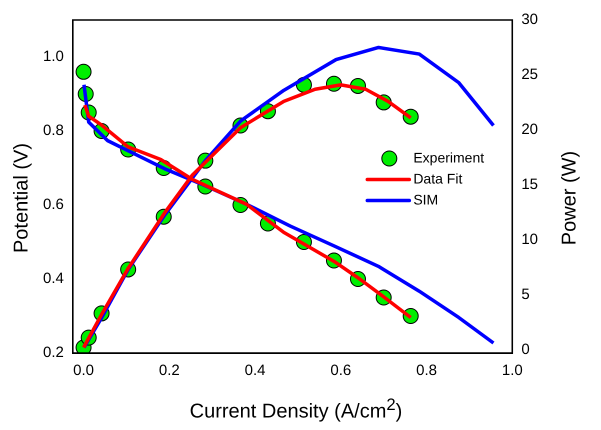  What do you see at coordinates (53, 205) in the screenshot?
I see `y-tick-label: 0.6` at bounding box center [53, 205].